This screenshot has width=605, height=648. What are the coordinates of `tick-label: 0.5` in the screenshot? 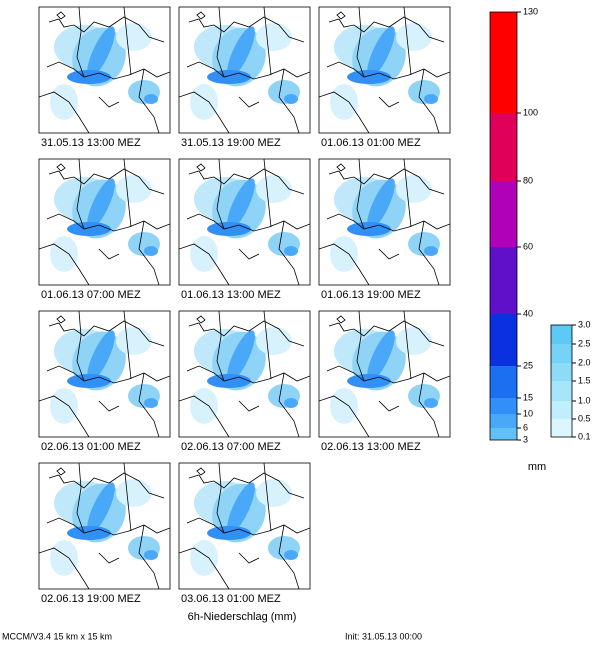 It's located at (584, 418).